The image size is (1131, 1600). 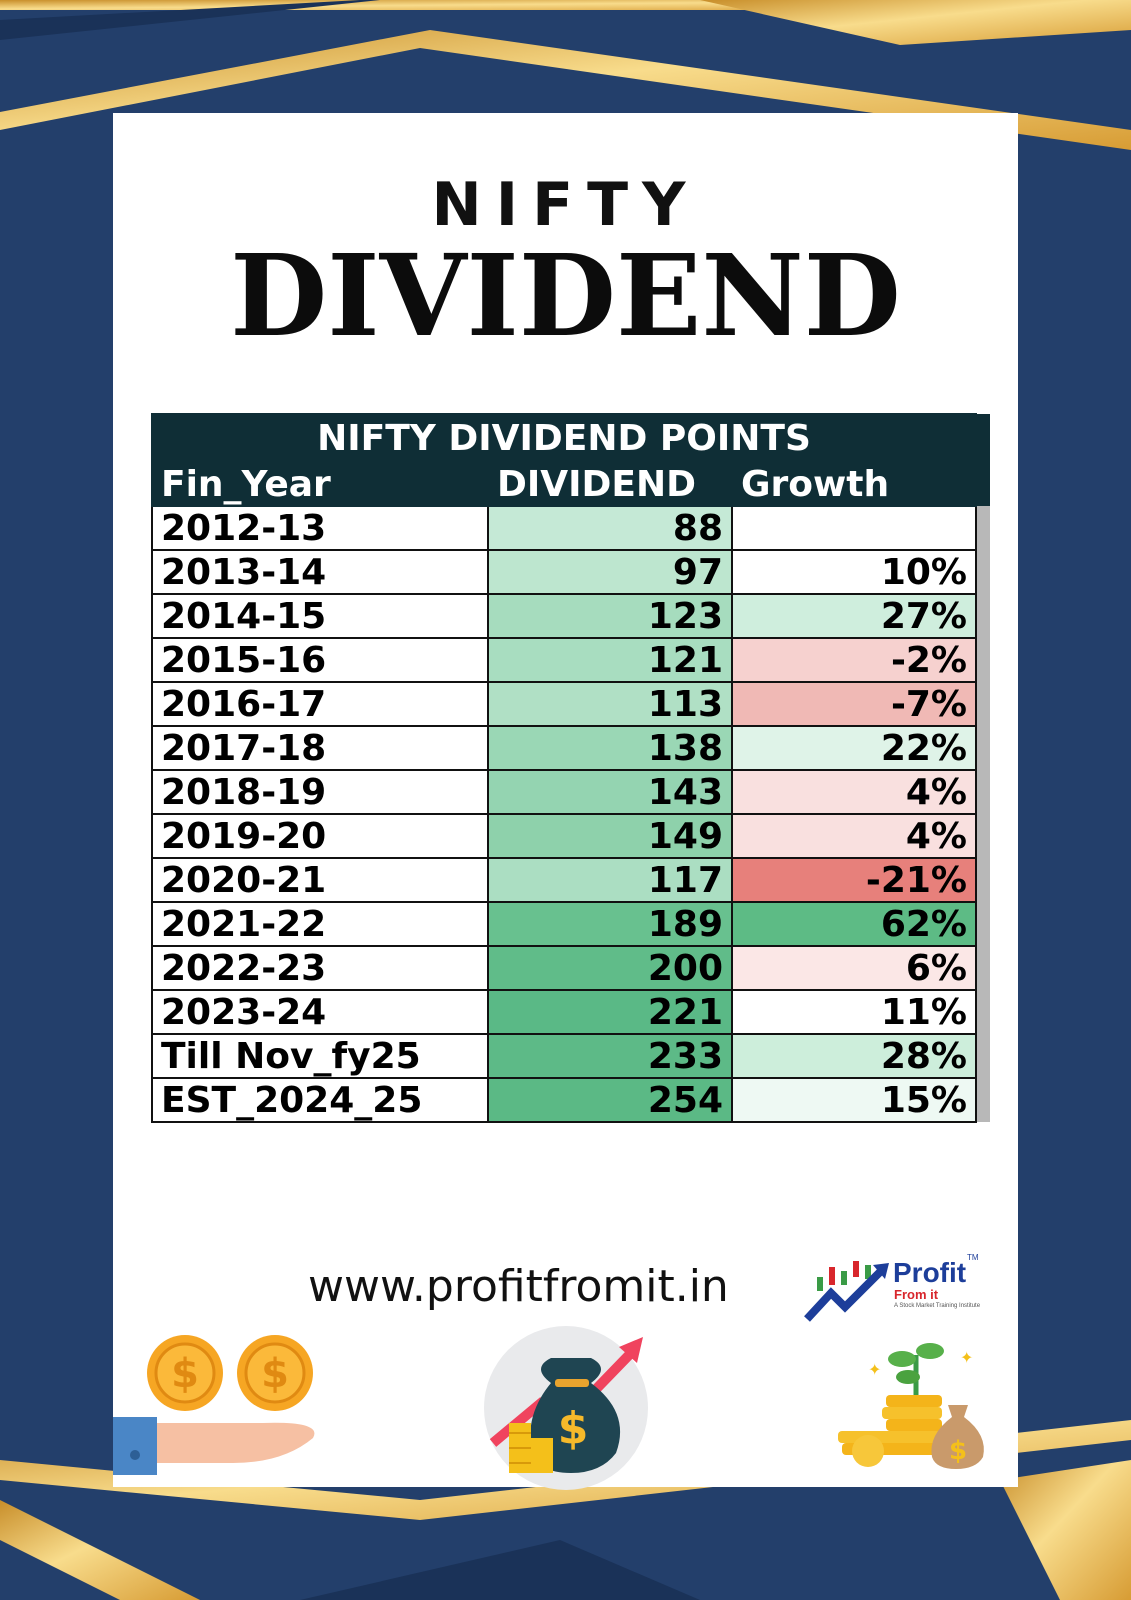 I want to click on money-bag-growth-icon: $, so click(x=566, y=1408).